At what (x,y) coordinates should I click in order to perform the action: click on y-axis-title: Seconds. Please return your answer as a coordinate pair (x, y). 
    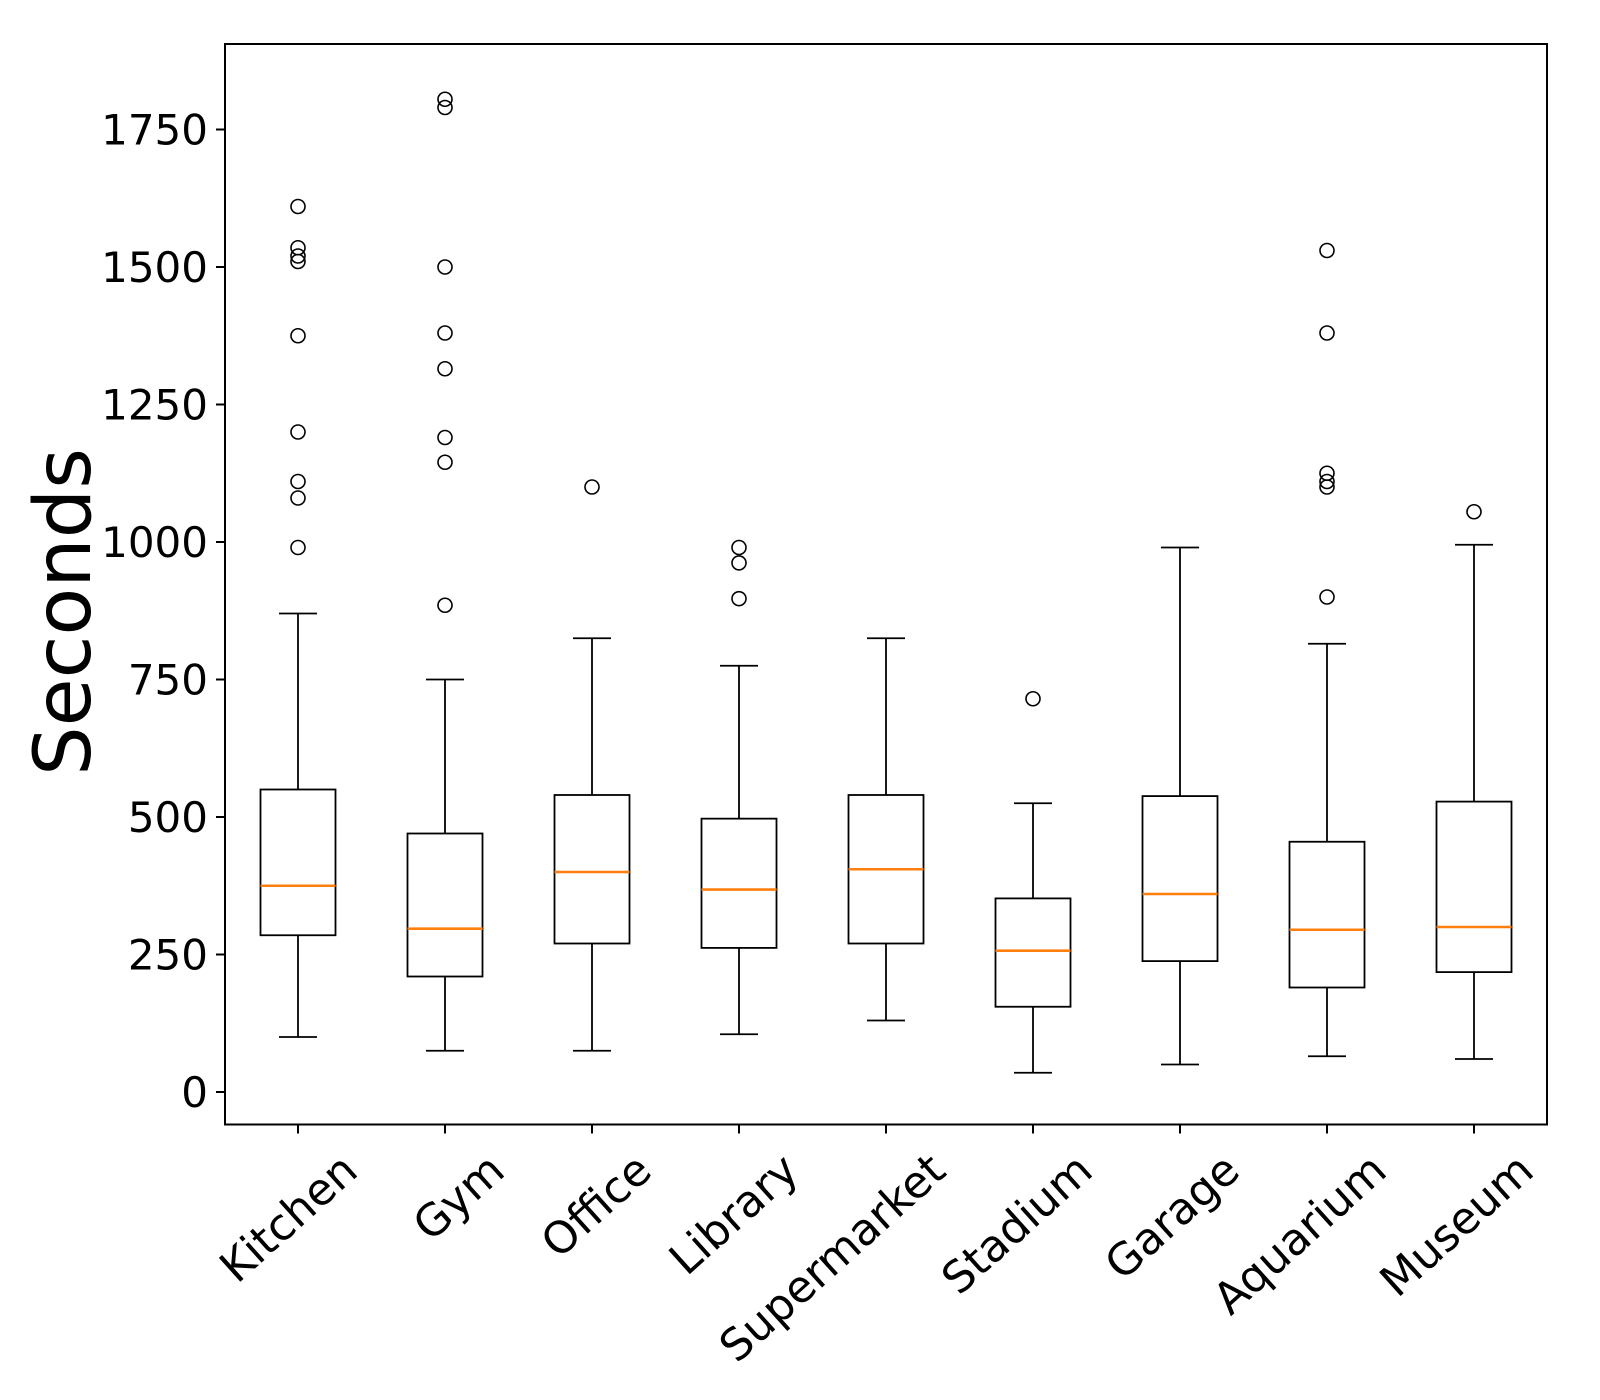
    Looking at the image, I should click on (64, 612).